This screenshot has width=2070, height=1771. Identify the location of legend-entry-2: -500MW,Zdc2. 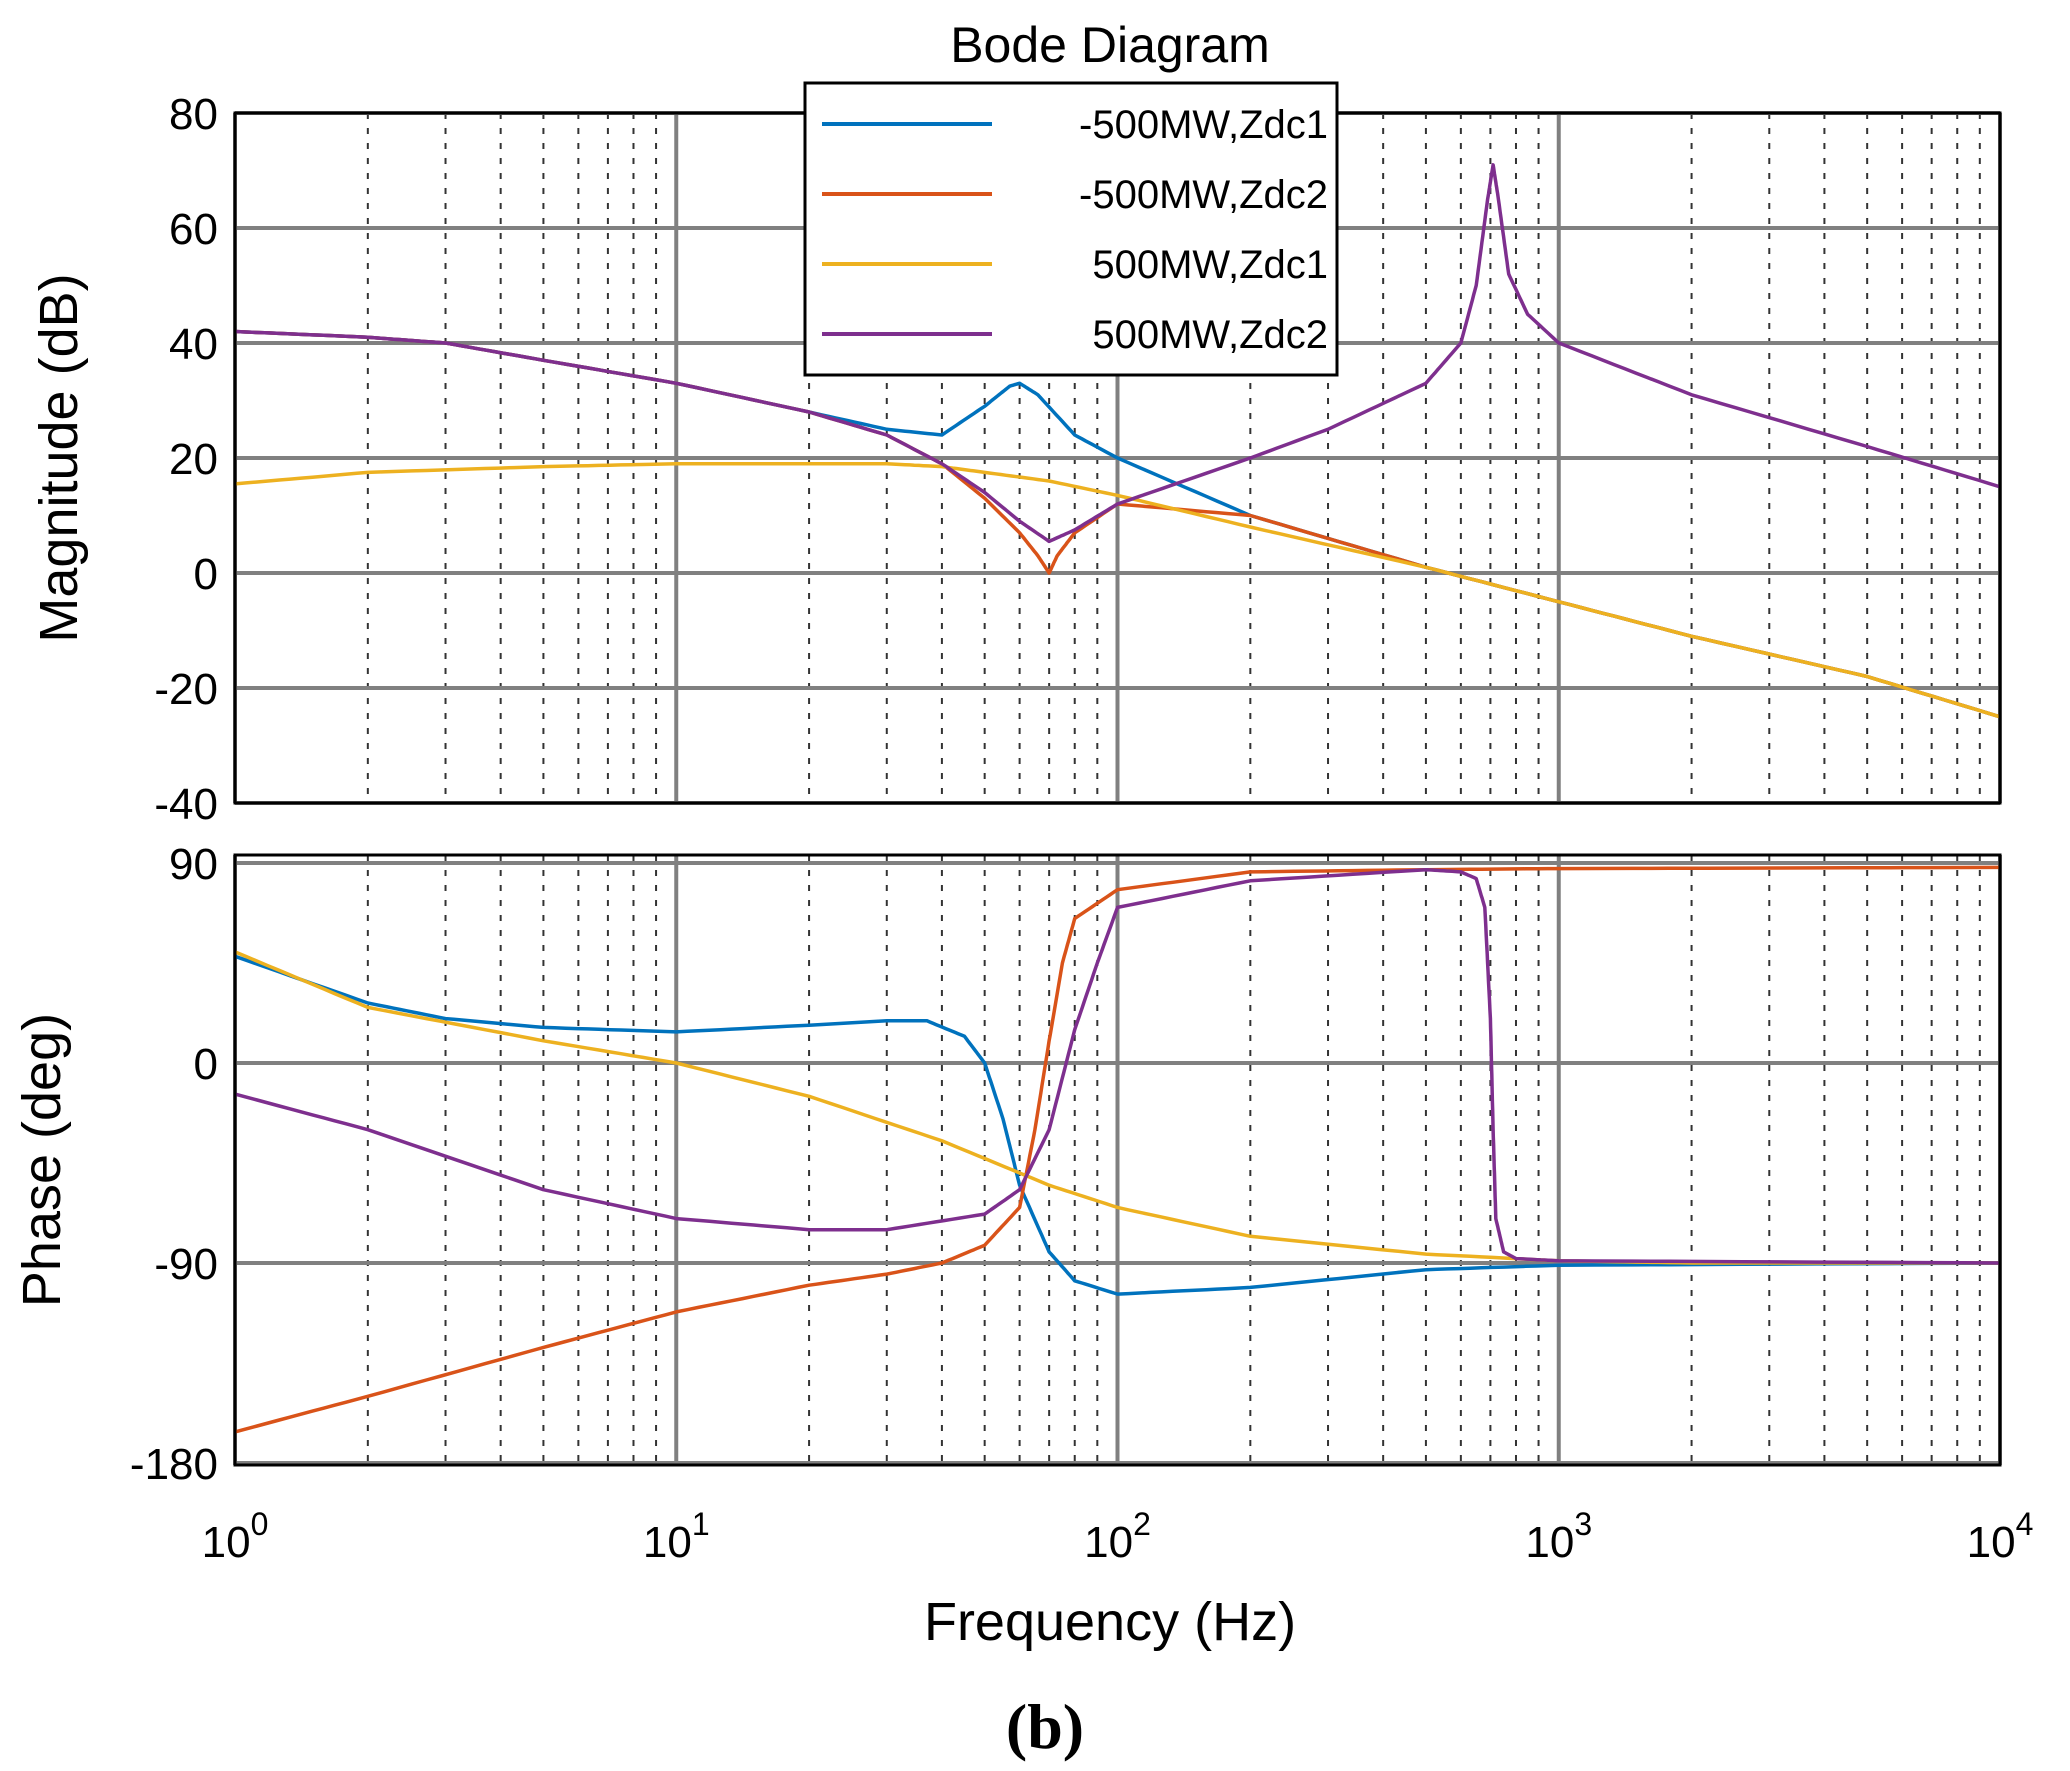
(1203, 195).